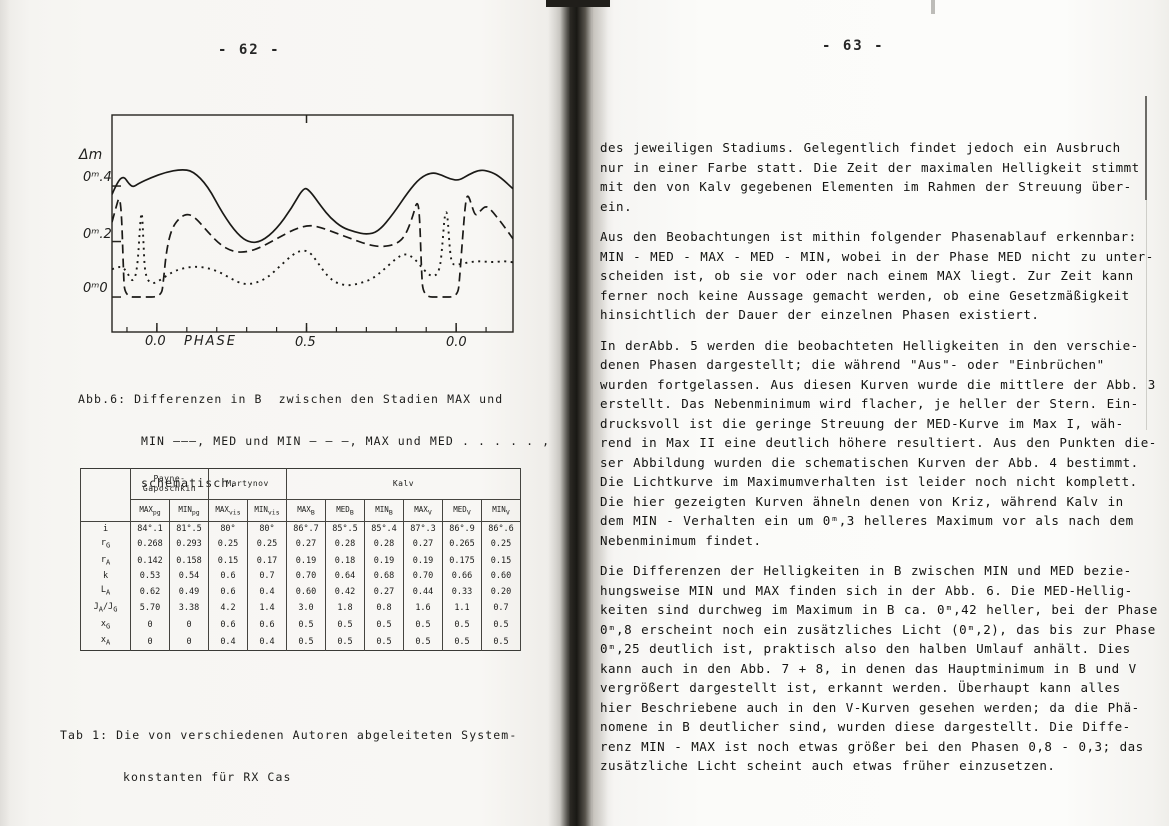 This screenshot has height=826, width=1169. Describe the element at coordinates (312, 249) in the screenshot. I see `curve-dotted` at that location.